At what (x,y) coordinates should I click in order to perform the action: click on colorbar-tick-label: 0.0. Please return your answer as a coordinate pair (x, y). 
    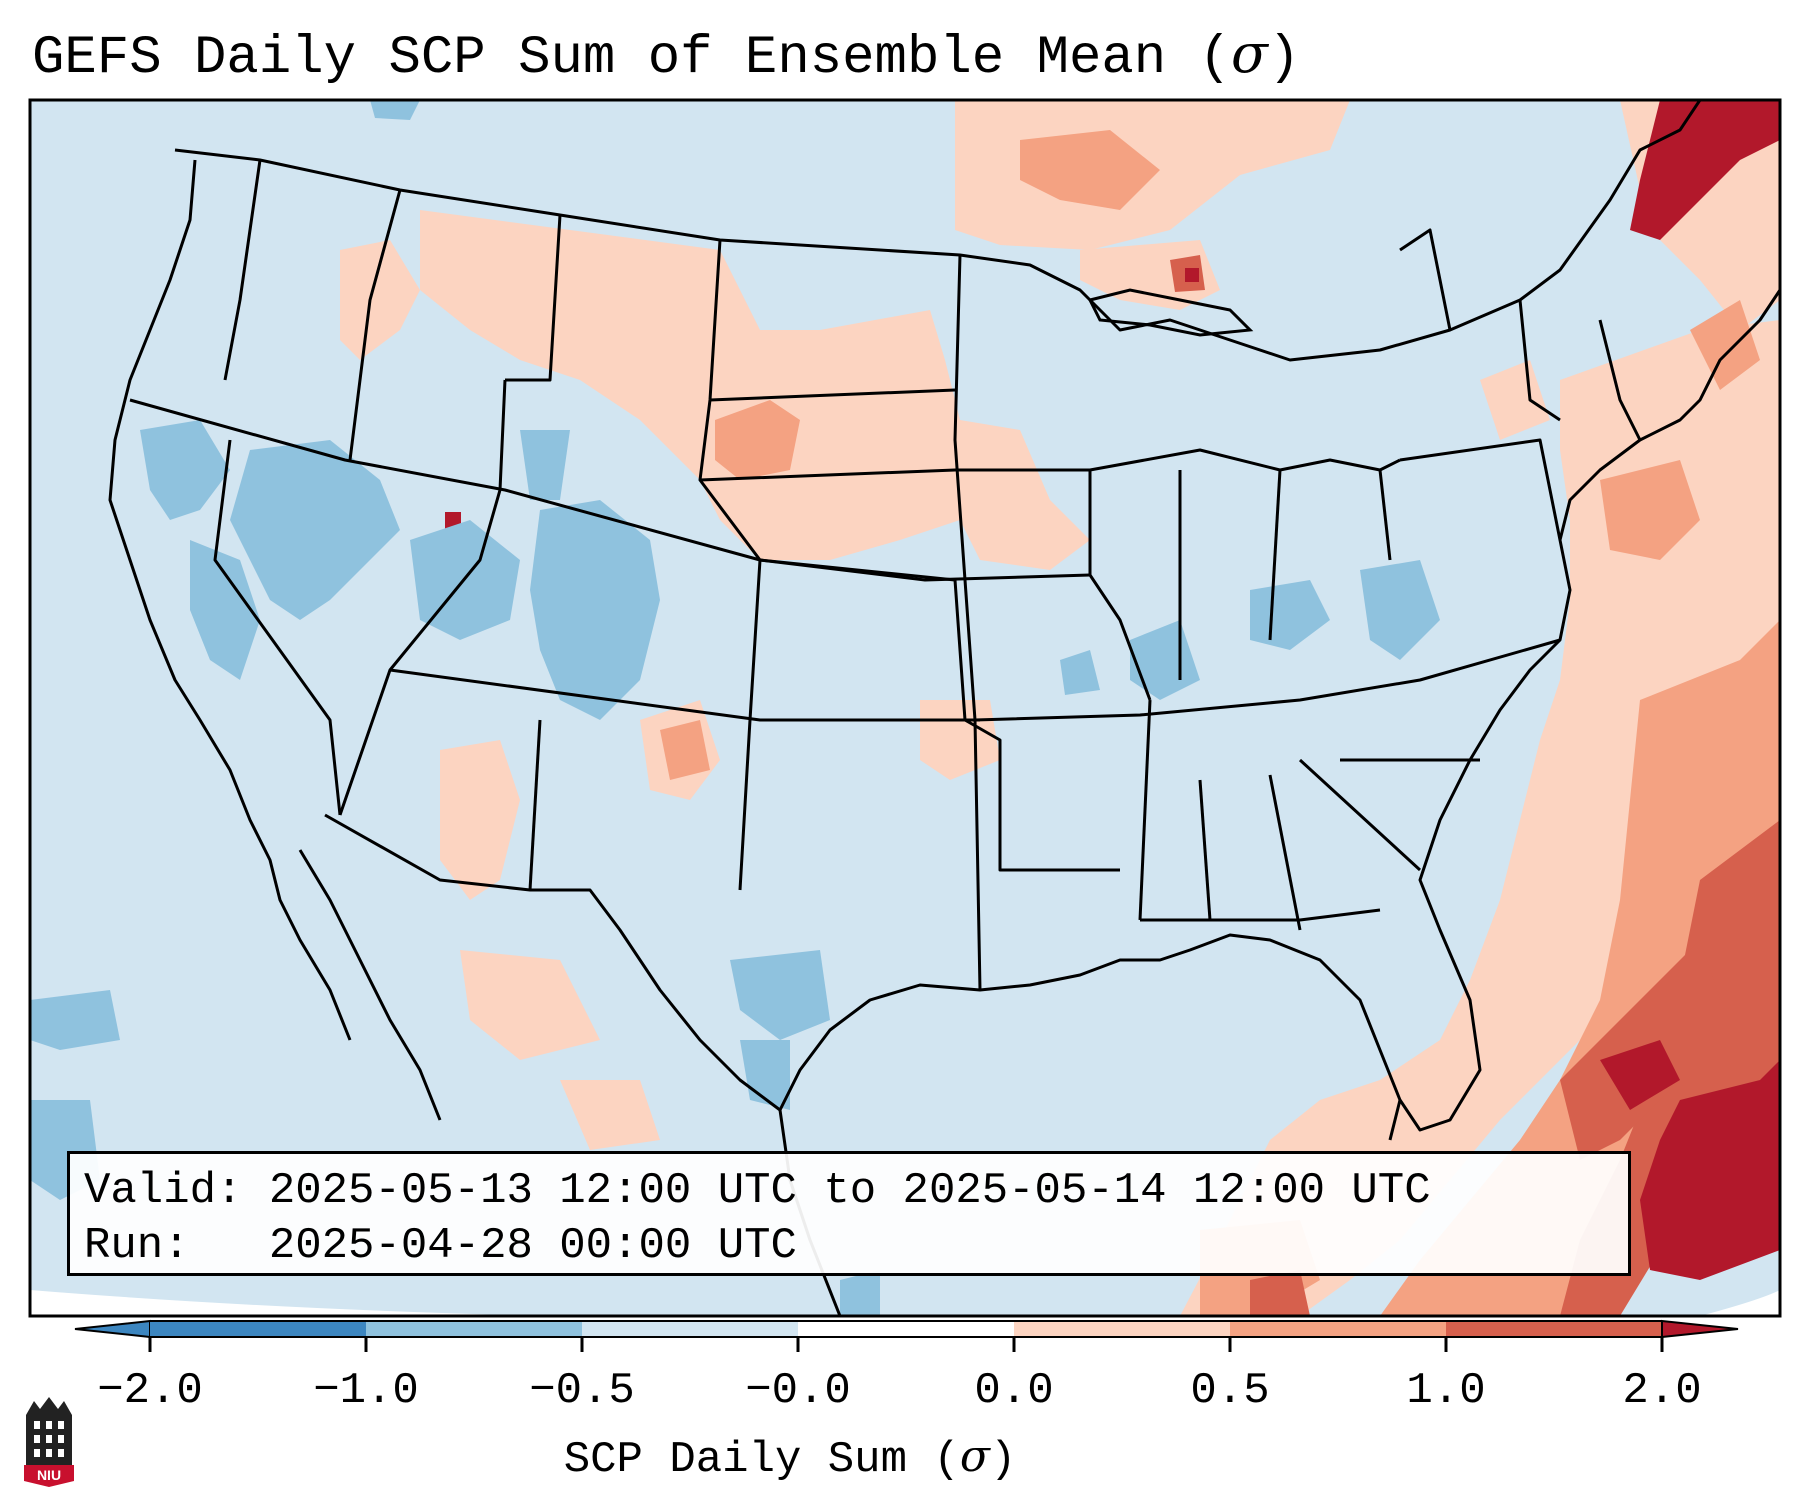
    Looking at the image, I should click on (1014, 1391).